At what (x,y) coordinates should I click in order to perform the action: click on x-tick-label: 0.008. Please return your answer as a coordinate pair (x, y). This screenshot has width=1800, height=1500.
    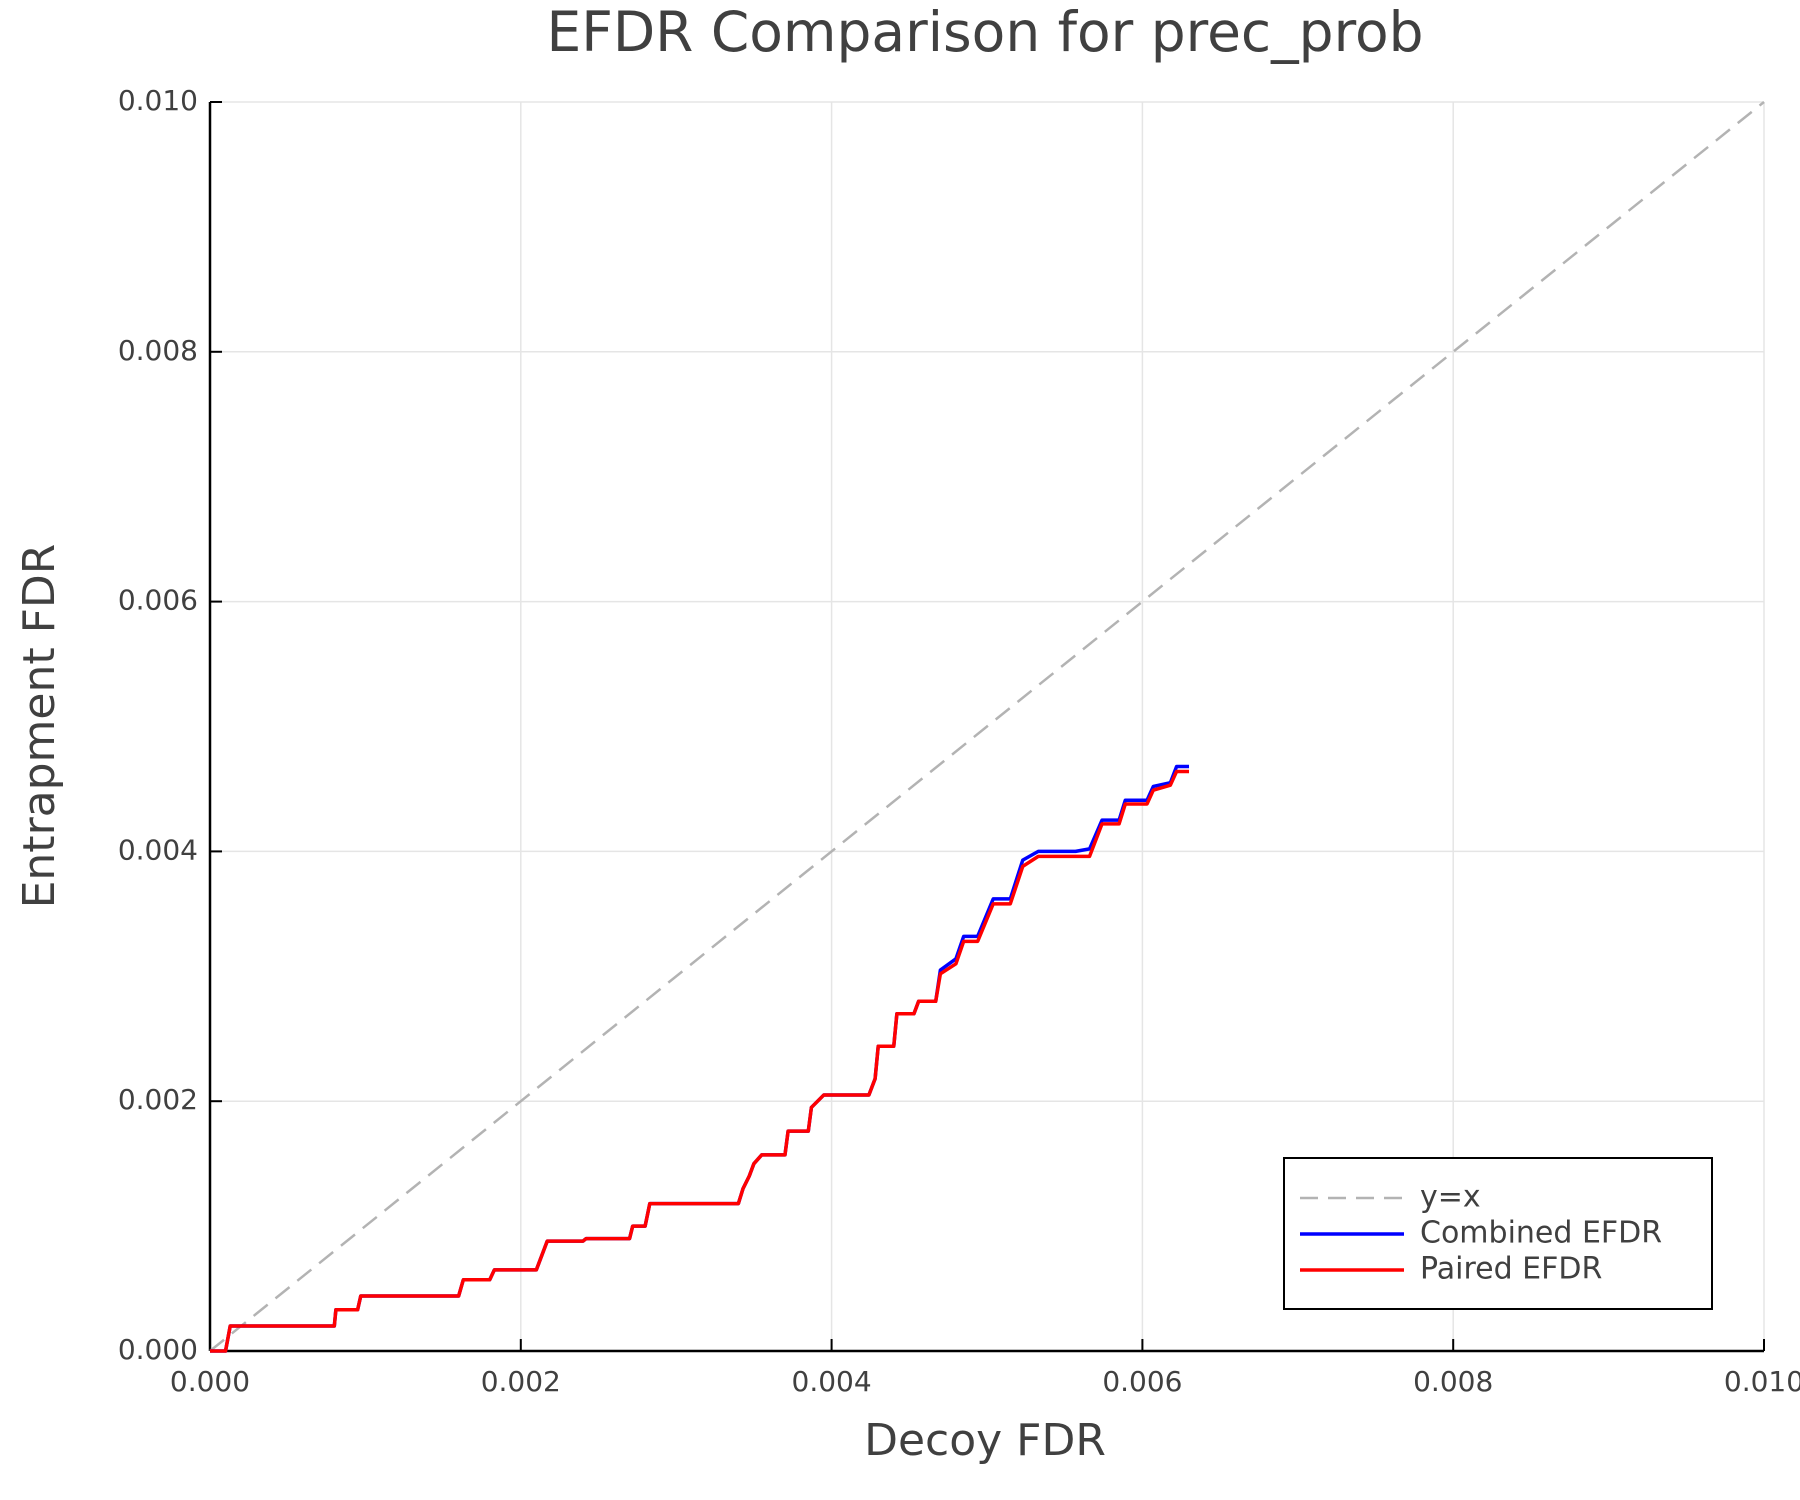
    Looking at the image, I should click on (1453, 1381).